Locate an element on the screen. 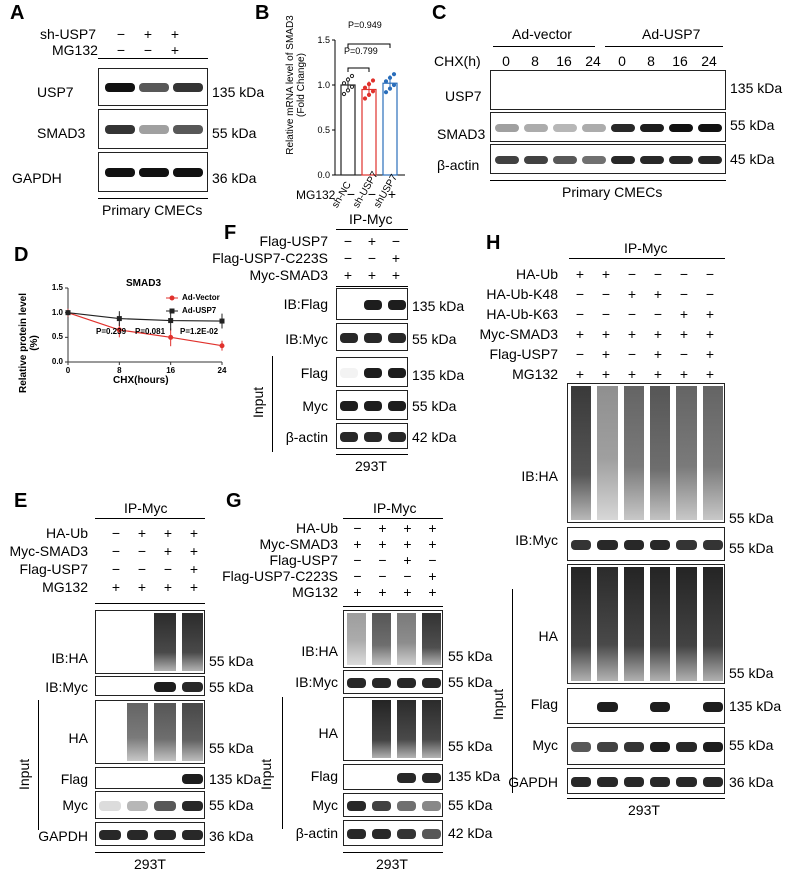 This screenshot has height=876, width=787. tick-label: 16 is located at coordinates (171, 370).